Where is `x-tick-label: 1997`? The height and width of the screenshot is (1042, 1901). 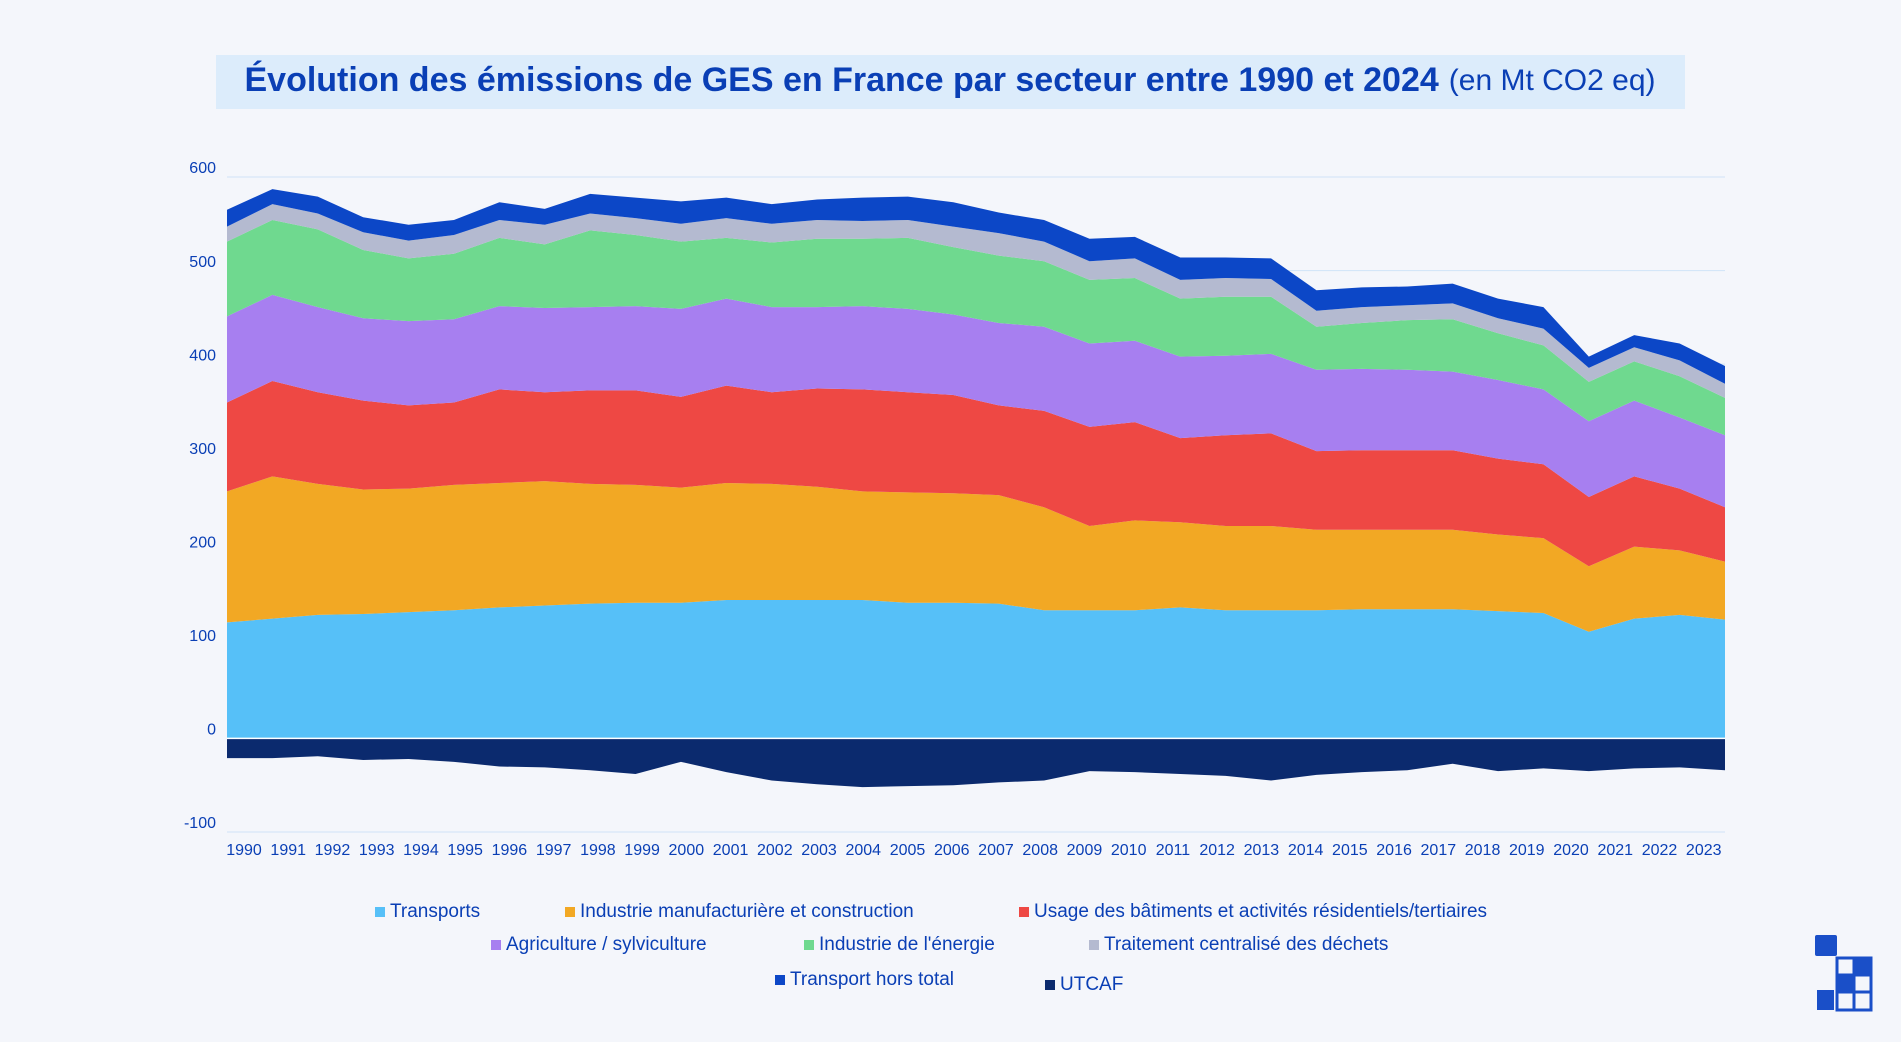 x-tick-label: 1997 is located at coordinates (554, 850).